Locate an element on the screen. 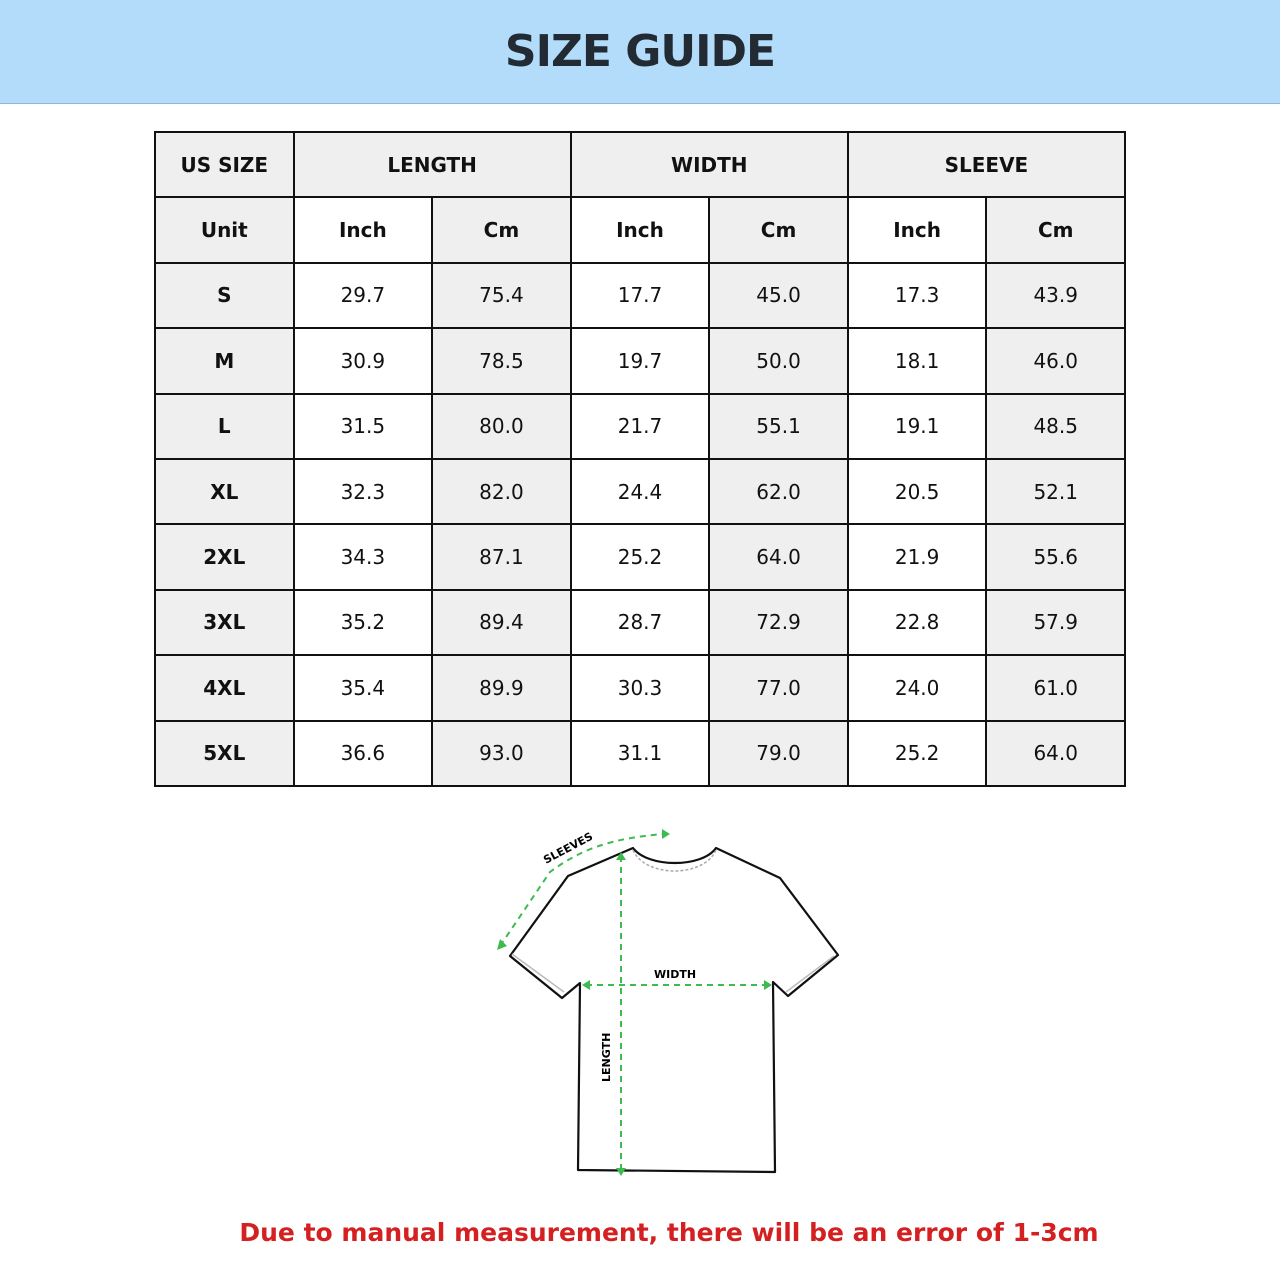  size-label: 4XL is located at coordinates (224, 688).